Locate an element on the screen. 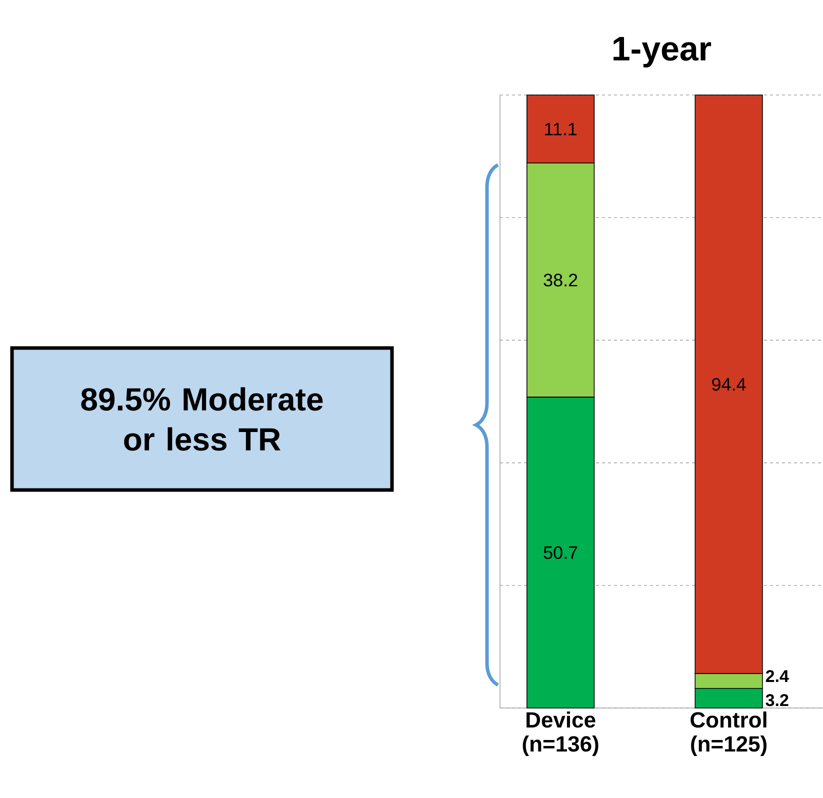  chart-title: 1-year is located at coordinates (663, 52).